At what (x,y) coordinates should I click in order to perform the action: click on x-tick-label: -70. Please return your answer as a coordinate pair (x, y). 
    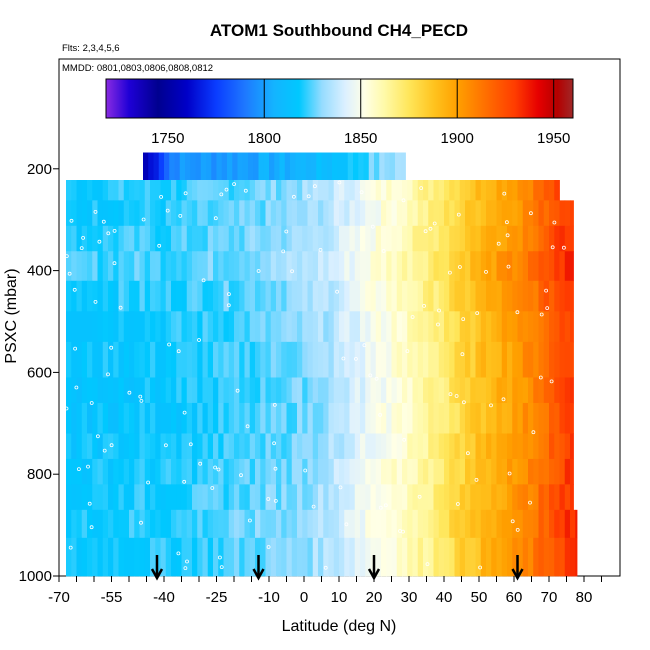
    Looking at the image, I should click on (59, 597).